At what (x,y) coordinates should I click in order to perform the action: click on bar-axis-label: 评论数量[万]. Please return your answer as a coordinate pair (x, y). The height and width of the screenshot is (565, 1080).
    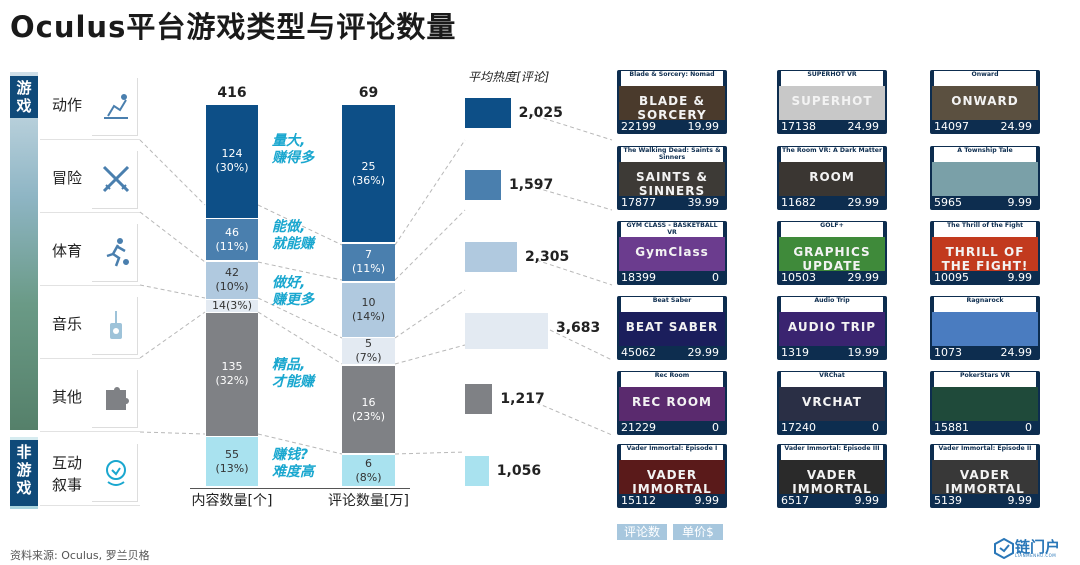
    Looking at the image, I should click on (368, 501).